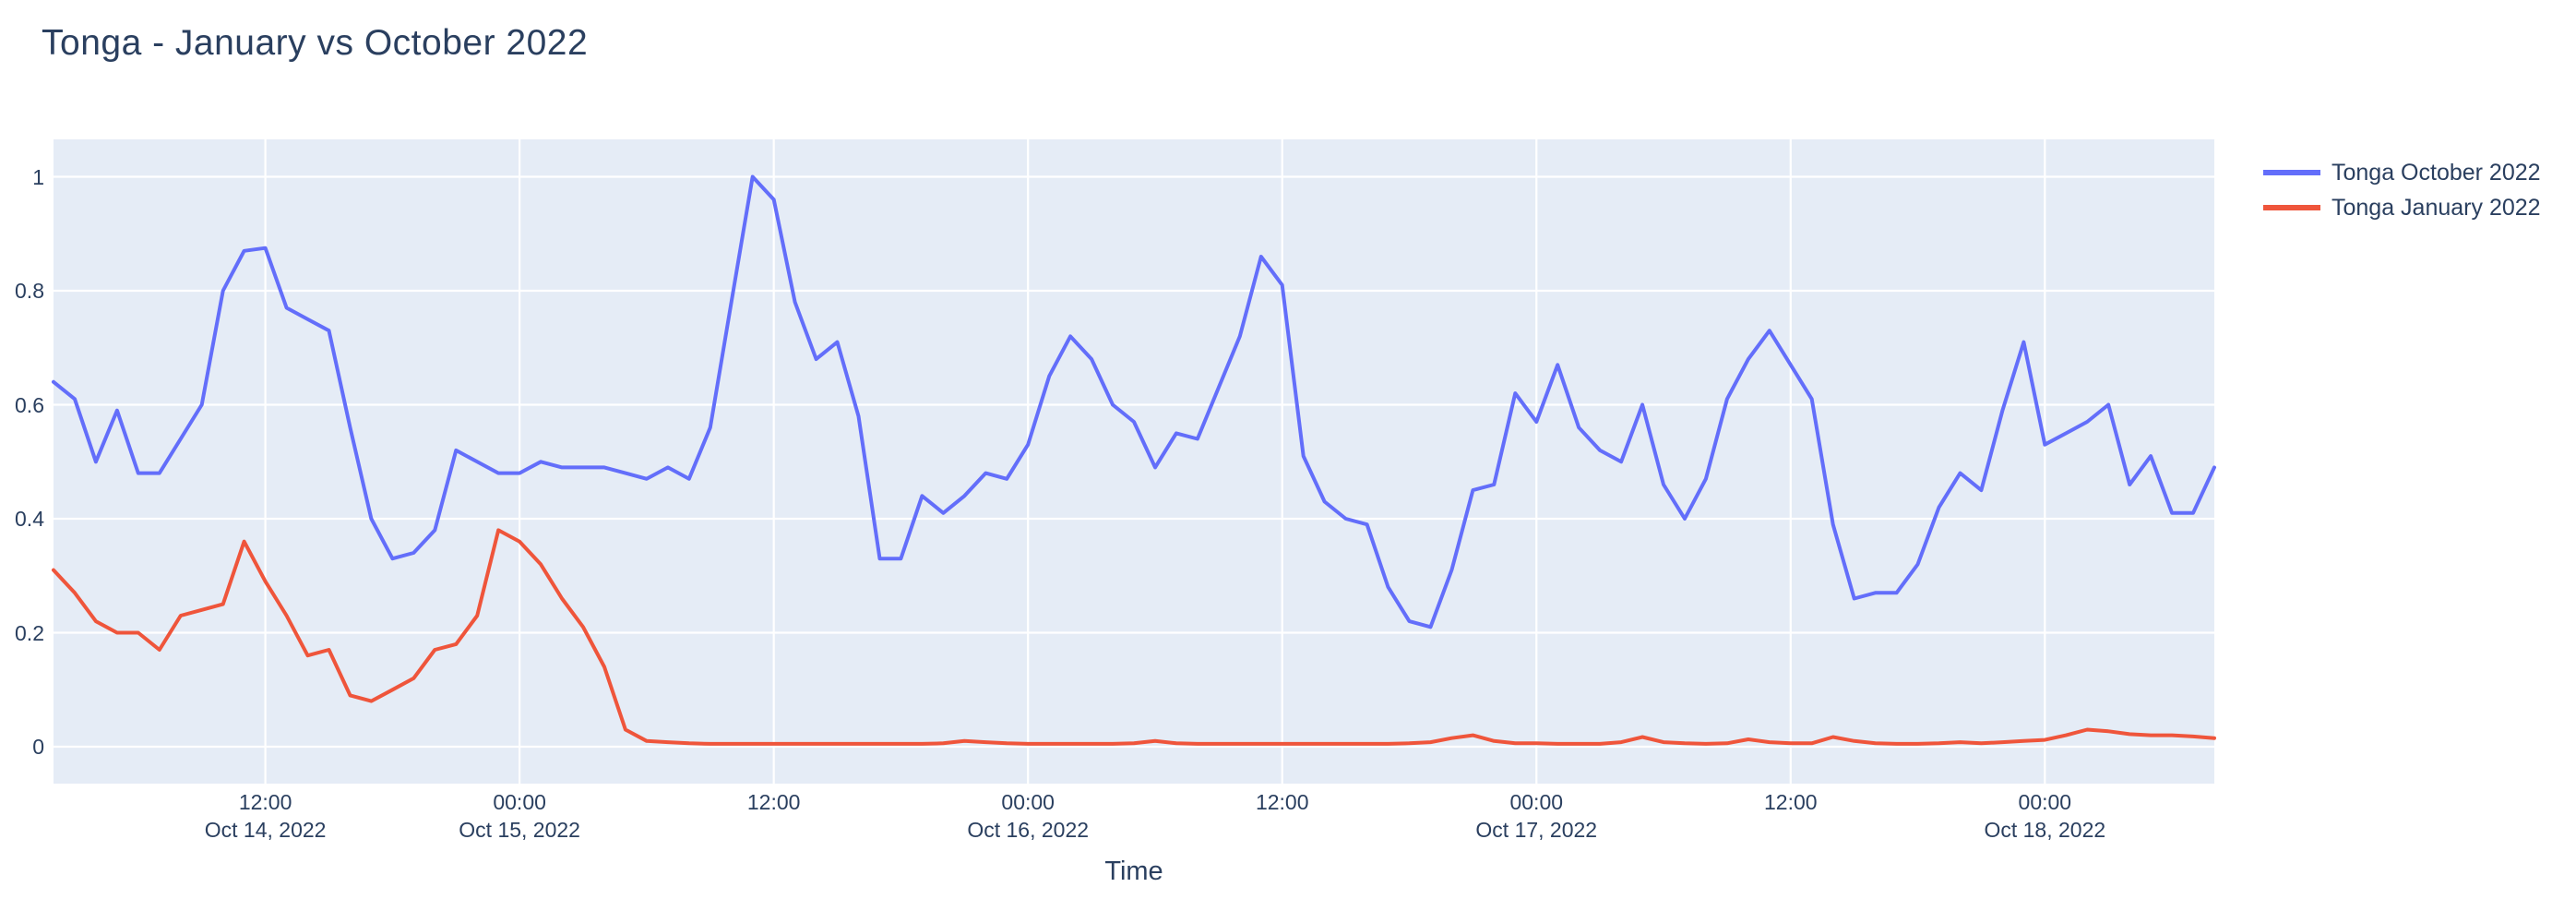 The image size is (2576, 899). What do you see at coordinates (38, 747) in the screenshot?
I see `y-tick-label: 0` at bounding box center [38, 747].